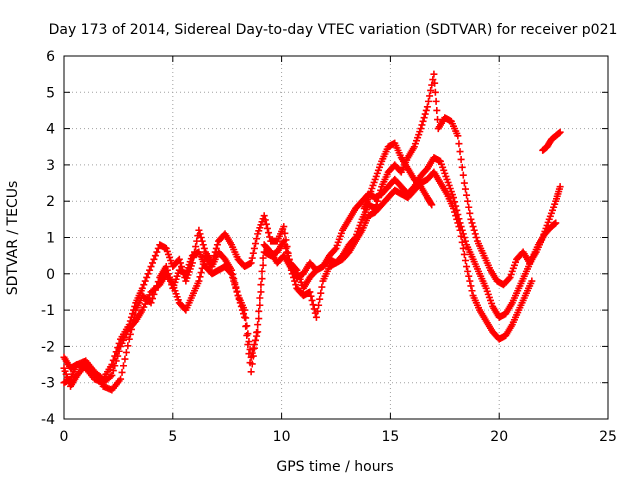  What do you see at coordinates (334, 467) in the screenshot?
I see `x-axis-label: GPS time / hours` at bounding box center [334, 467].